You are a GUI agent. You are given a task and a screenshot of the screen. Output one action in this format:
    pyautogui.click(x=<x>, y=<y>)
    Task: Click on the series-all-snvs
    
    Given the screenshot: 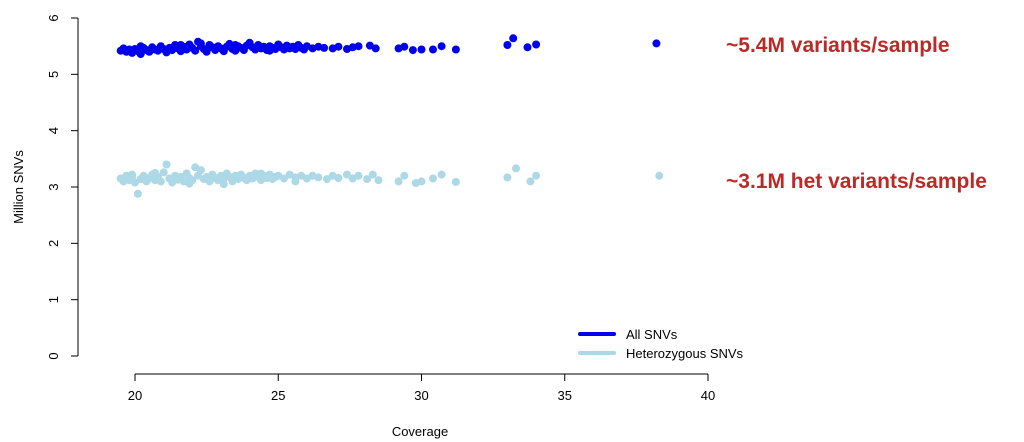 What is the action you would take?
    pyautogui.click(x=388, y=46)
    